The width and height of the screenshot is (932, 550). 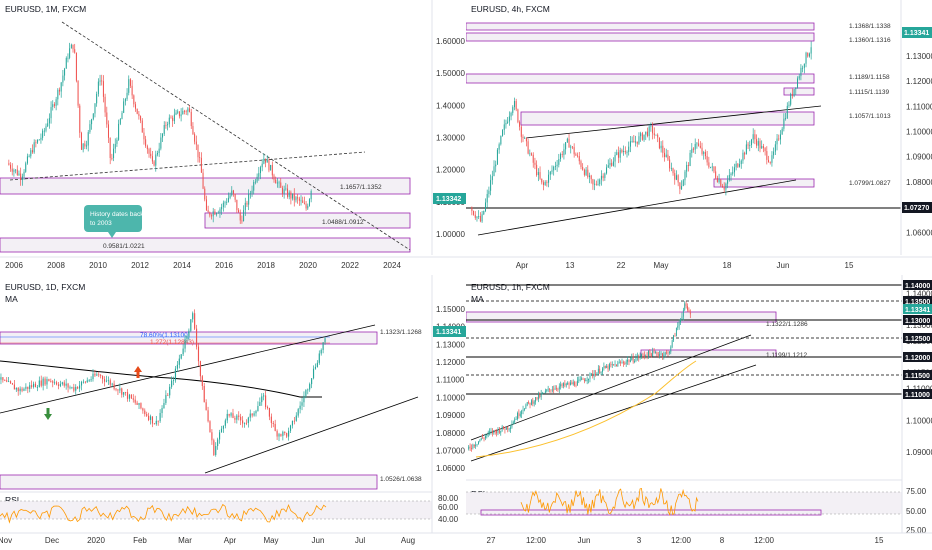 What do you see at coordinates (917, 207) in the screenshot?
I see `level-badge` at bounding box center [917, 207].